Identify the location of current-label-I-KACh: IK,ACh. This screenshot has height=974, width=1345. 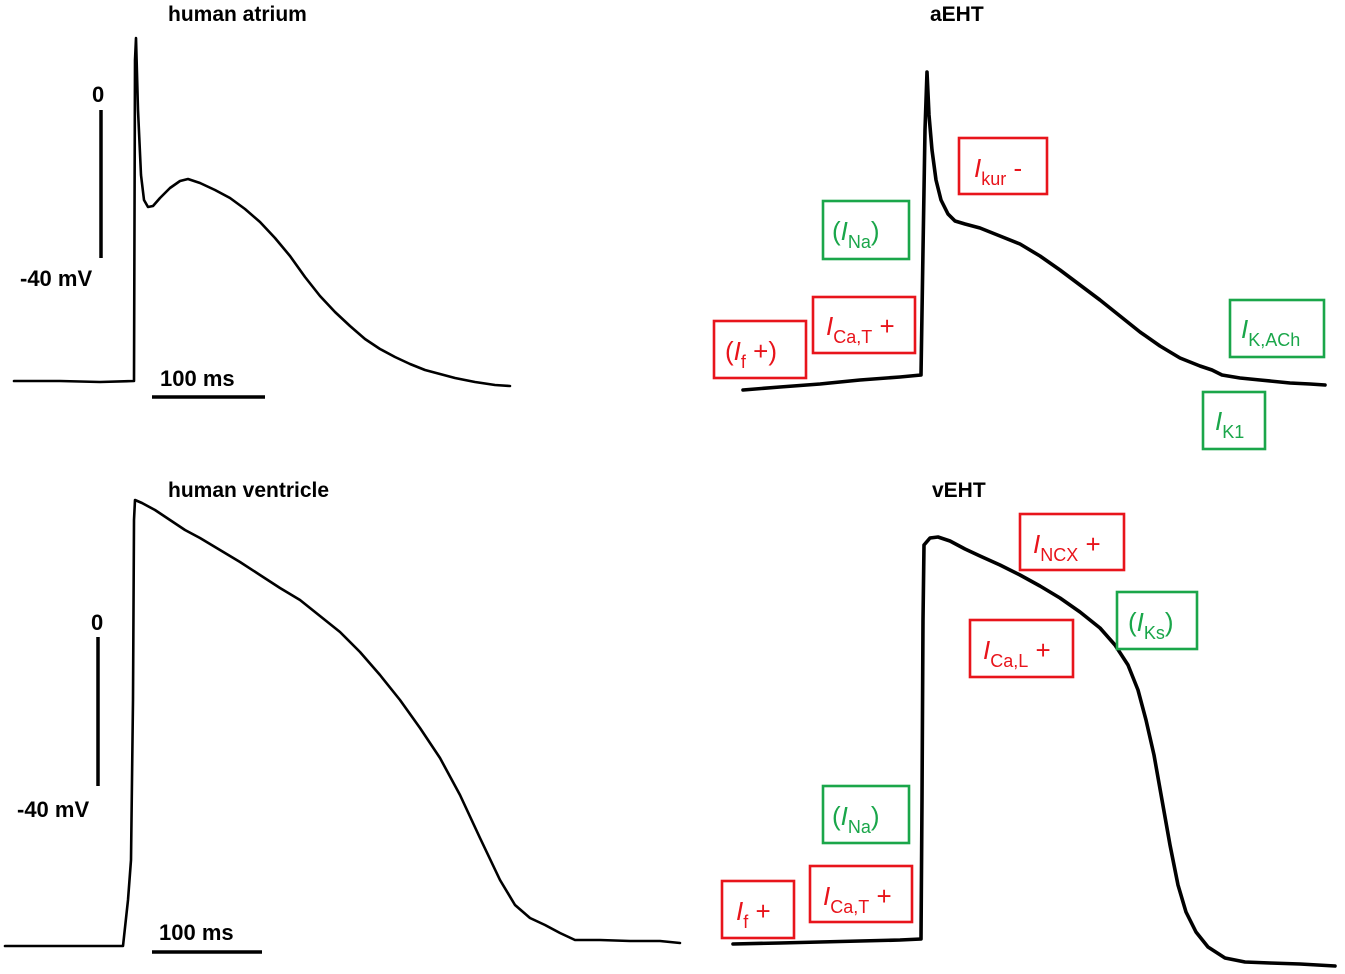
(1277, 328).